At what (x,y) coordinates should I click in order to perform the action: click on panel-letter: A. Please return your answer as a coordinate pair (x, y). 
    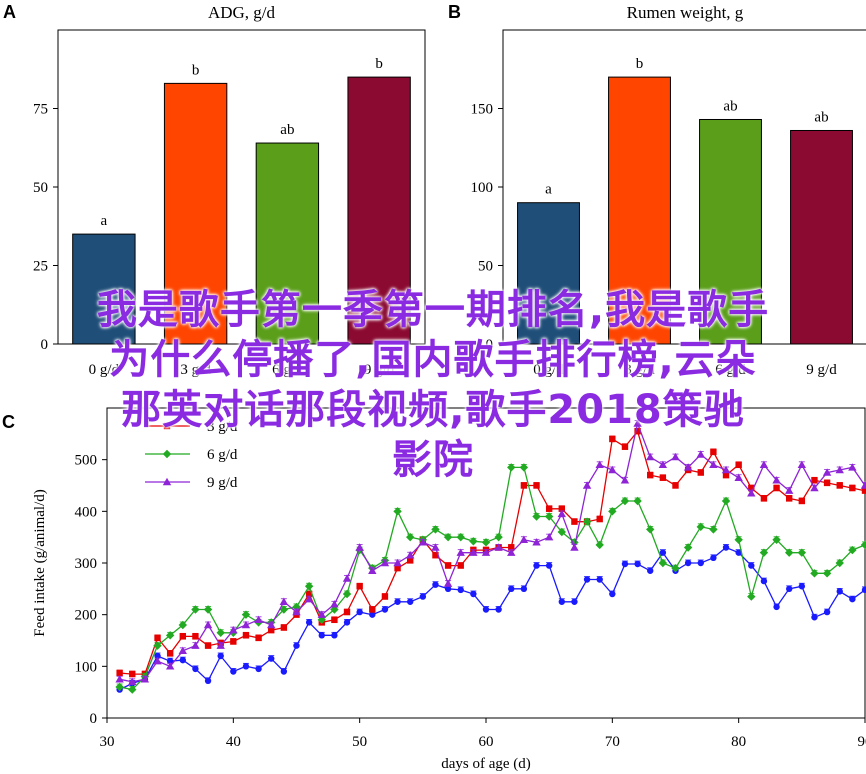
    Looking at the image, I should click on (9, 12).